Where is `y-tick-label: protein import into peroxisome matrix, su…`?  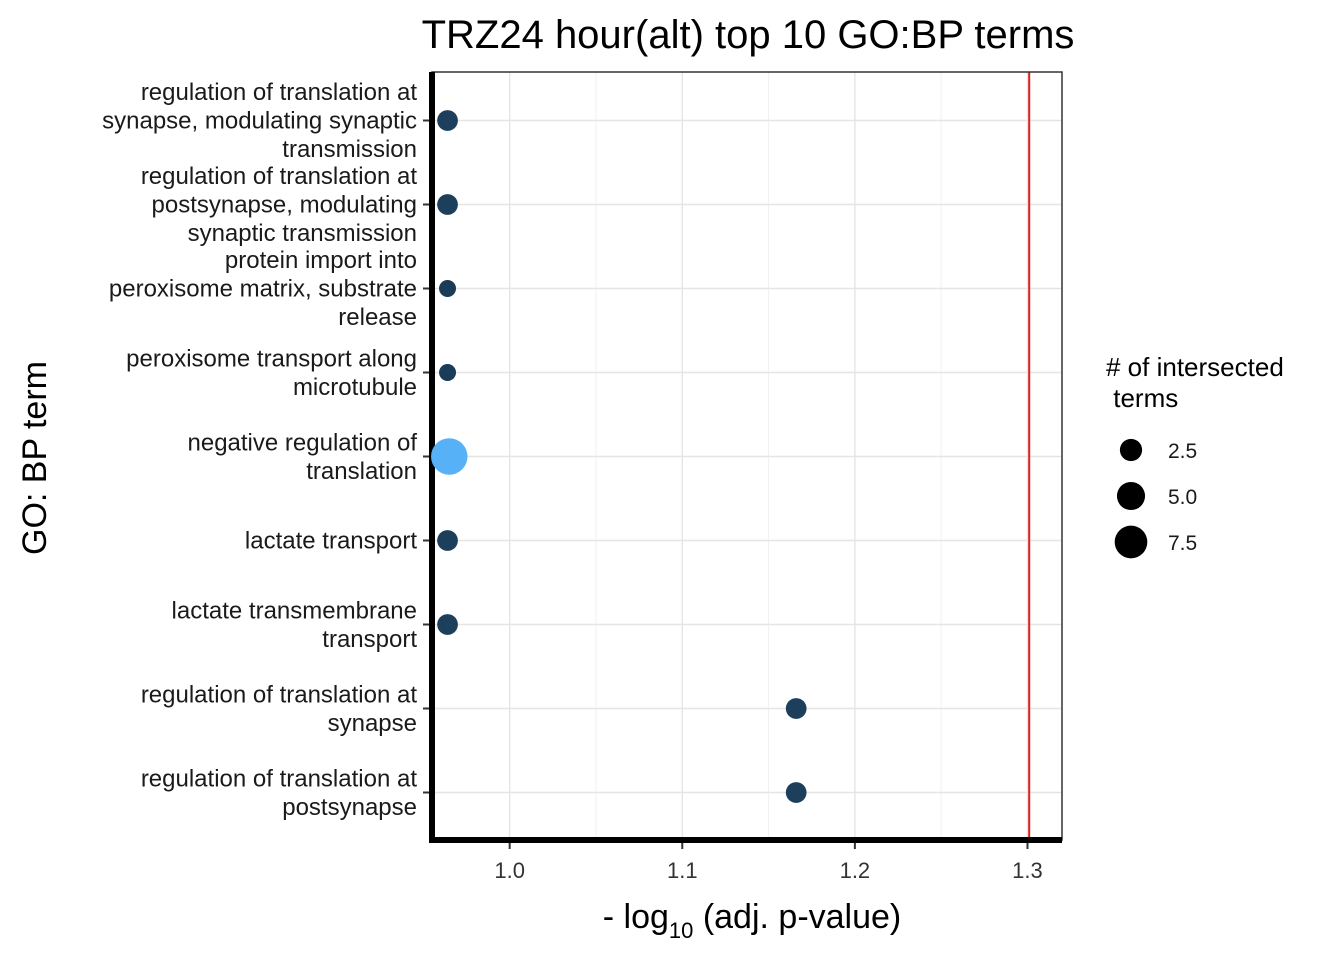 y-tick-label: protein import into peroxisome matrix, su… is located at coordinates (263, 289).